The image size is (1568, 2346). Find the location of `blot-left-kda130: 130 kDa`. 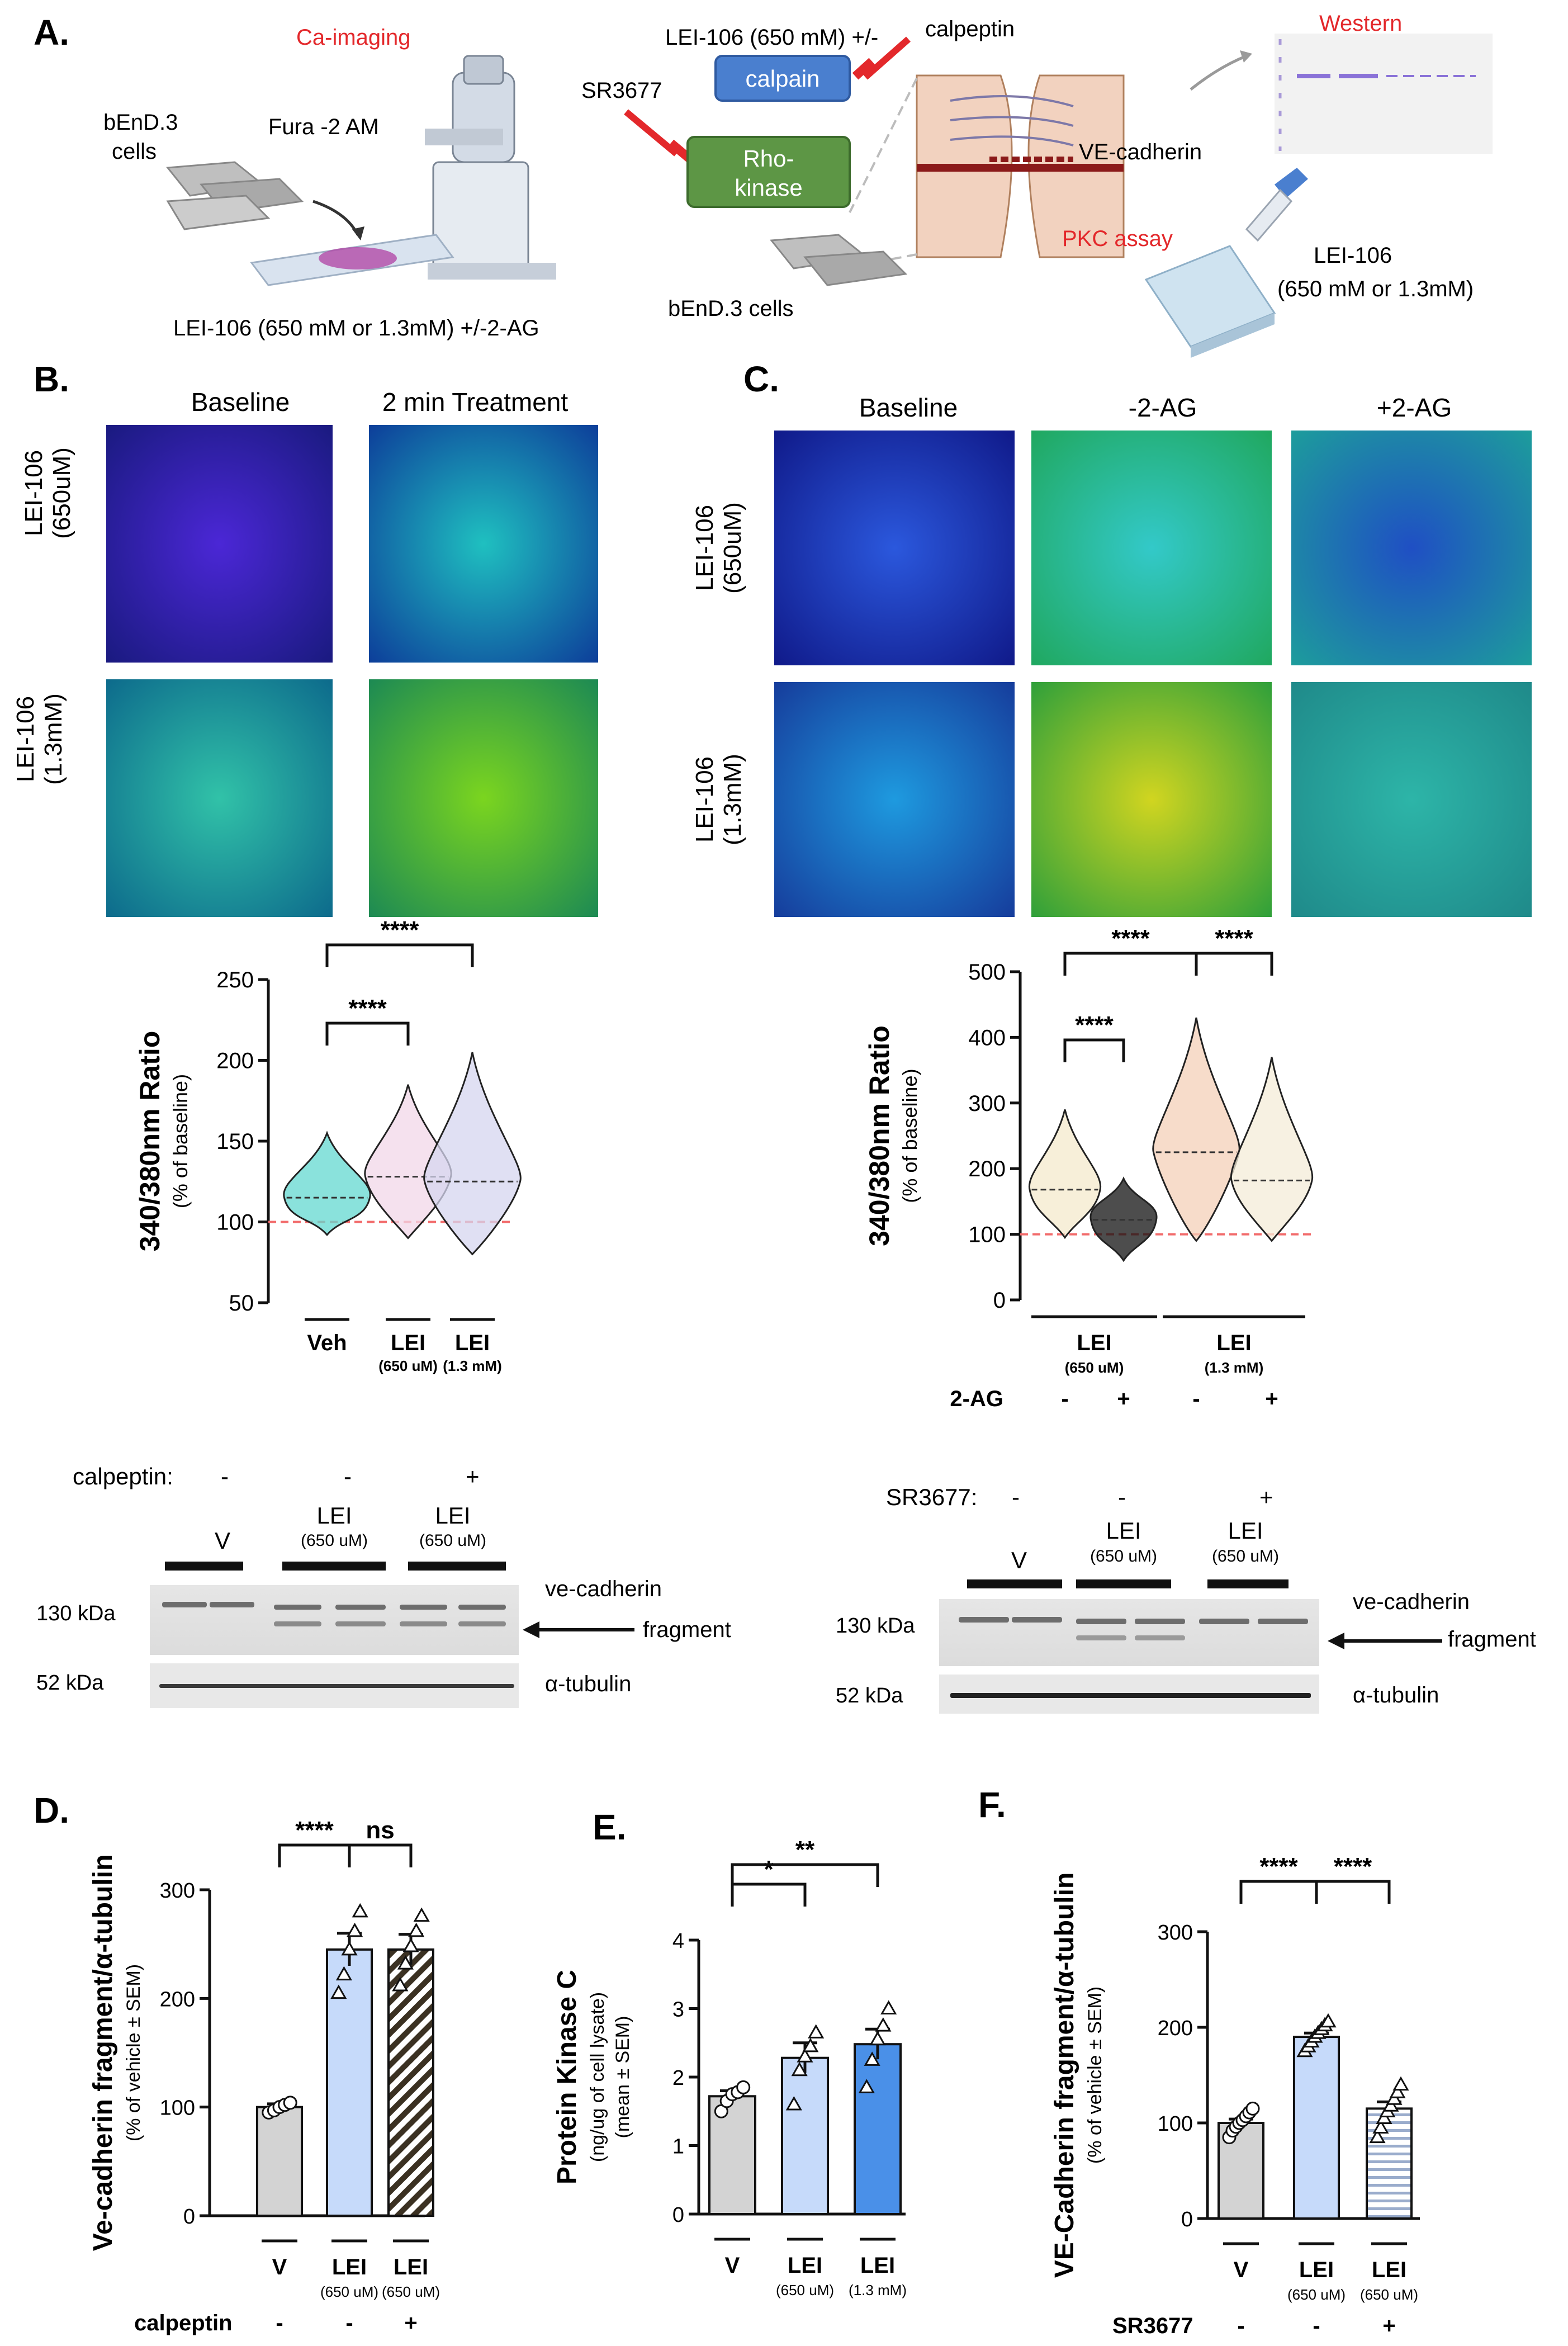

blot-left-kda130: 130 kDa is located at coordinates (76, 1613).